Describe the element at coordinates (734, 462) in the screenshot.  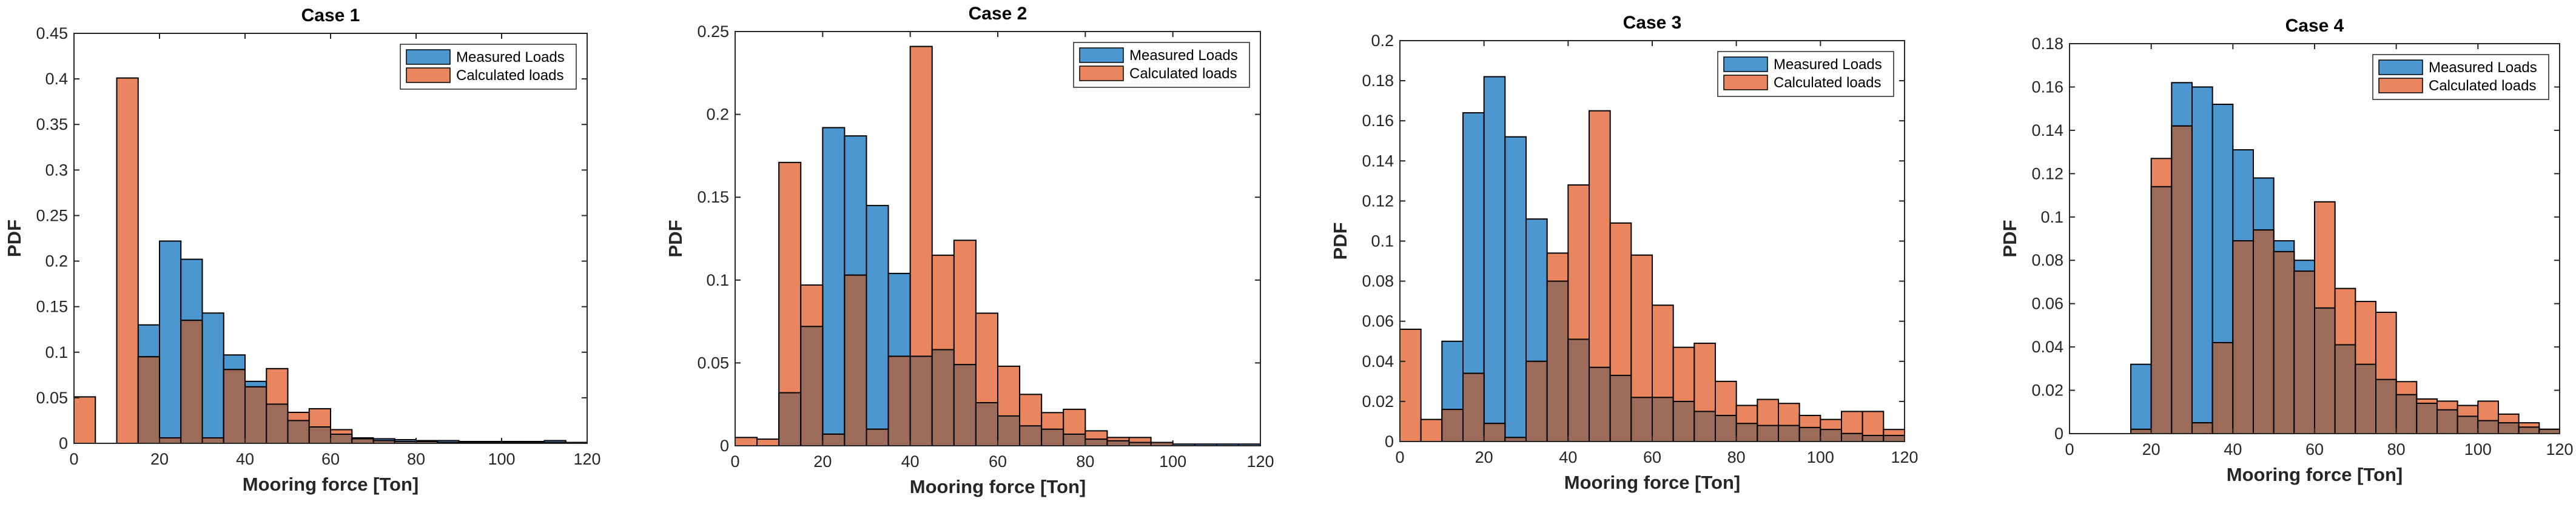
I see `x-tick-label: 0` at that location.